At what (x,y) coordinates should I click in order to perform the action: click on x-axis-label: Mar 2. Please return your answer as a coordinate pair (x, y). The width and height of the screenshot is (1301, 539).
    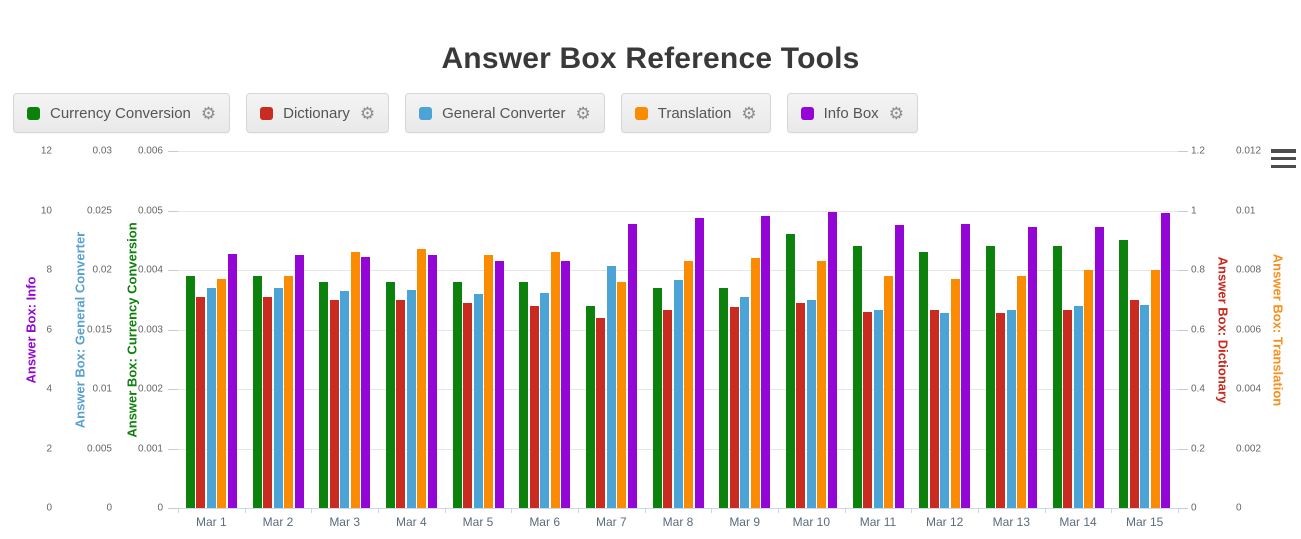
    Looking at the image, I should click on (278, 522).